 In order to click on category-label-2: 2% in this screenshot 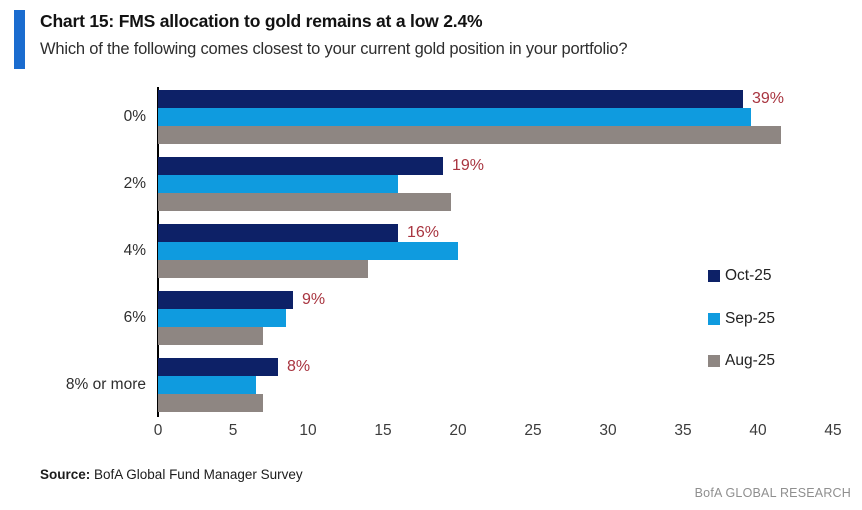, I will do `click(134, 183)`.